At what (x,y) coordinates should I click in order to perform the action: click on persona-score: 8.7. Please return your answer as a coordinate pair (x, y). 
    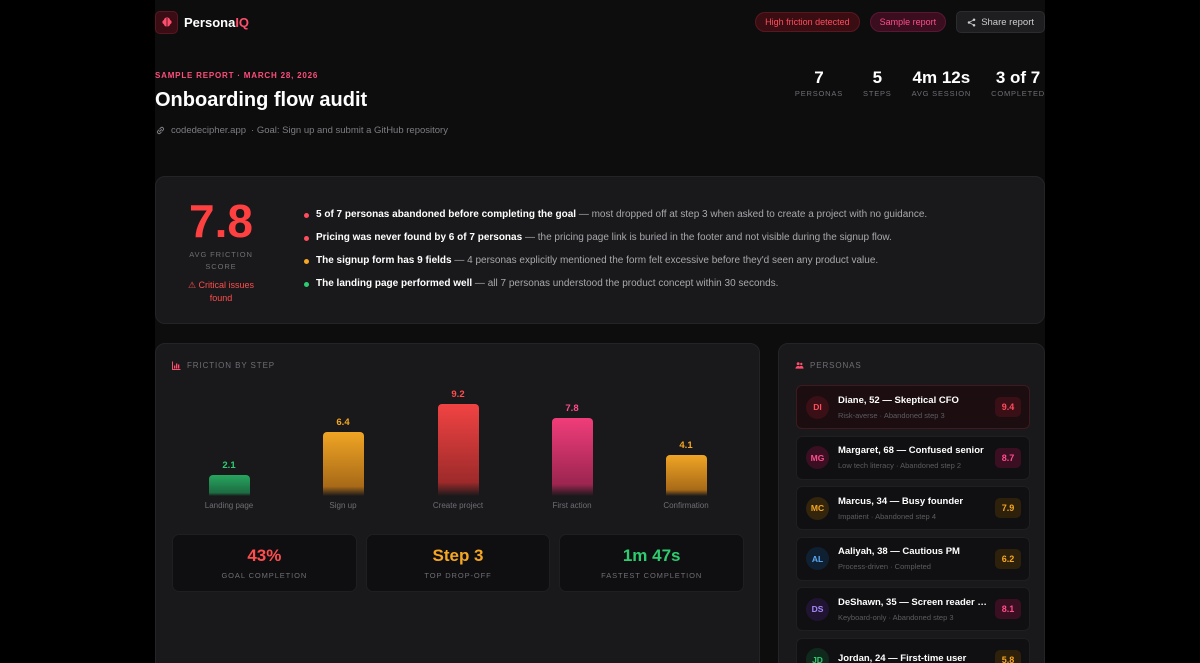
    Looking at the image, I should click on (1008, 457).